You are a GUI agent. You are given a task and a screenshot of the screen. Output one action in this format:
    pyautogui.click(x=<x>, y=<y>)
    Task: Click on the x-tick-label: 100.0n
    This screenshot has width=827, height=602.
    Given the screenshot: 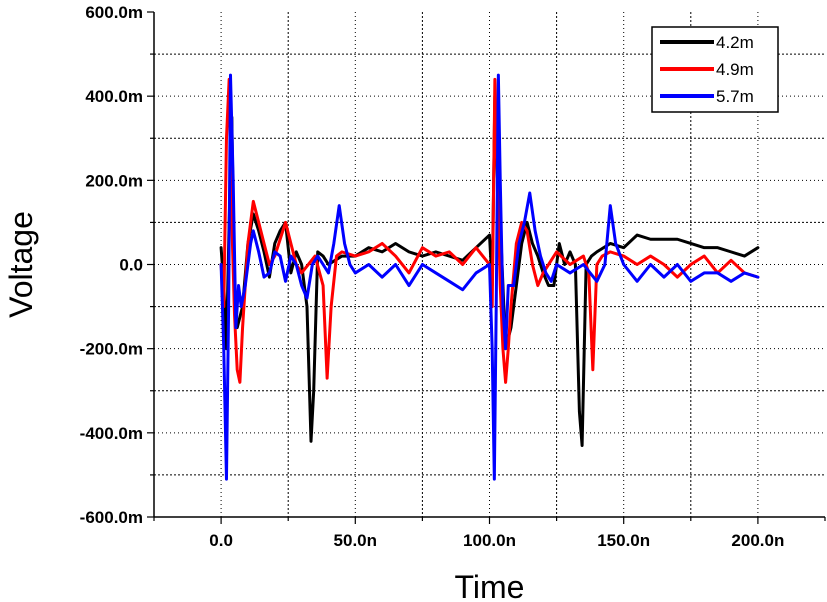 What is the action you would take?
    pyautogui.click(x=489, y=540)
    